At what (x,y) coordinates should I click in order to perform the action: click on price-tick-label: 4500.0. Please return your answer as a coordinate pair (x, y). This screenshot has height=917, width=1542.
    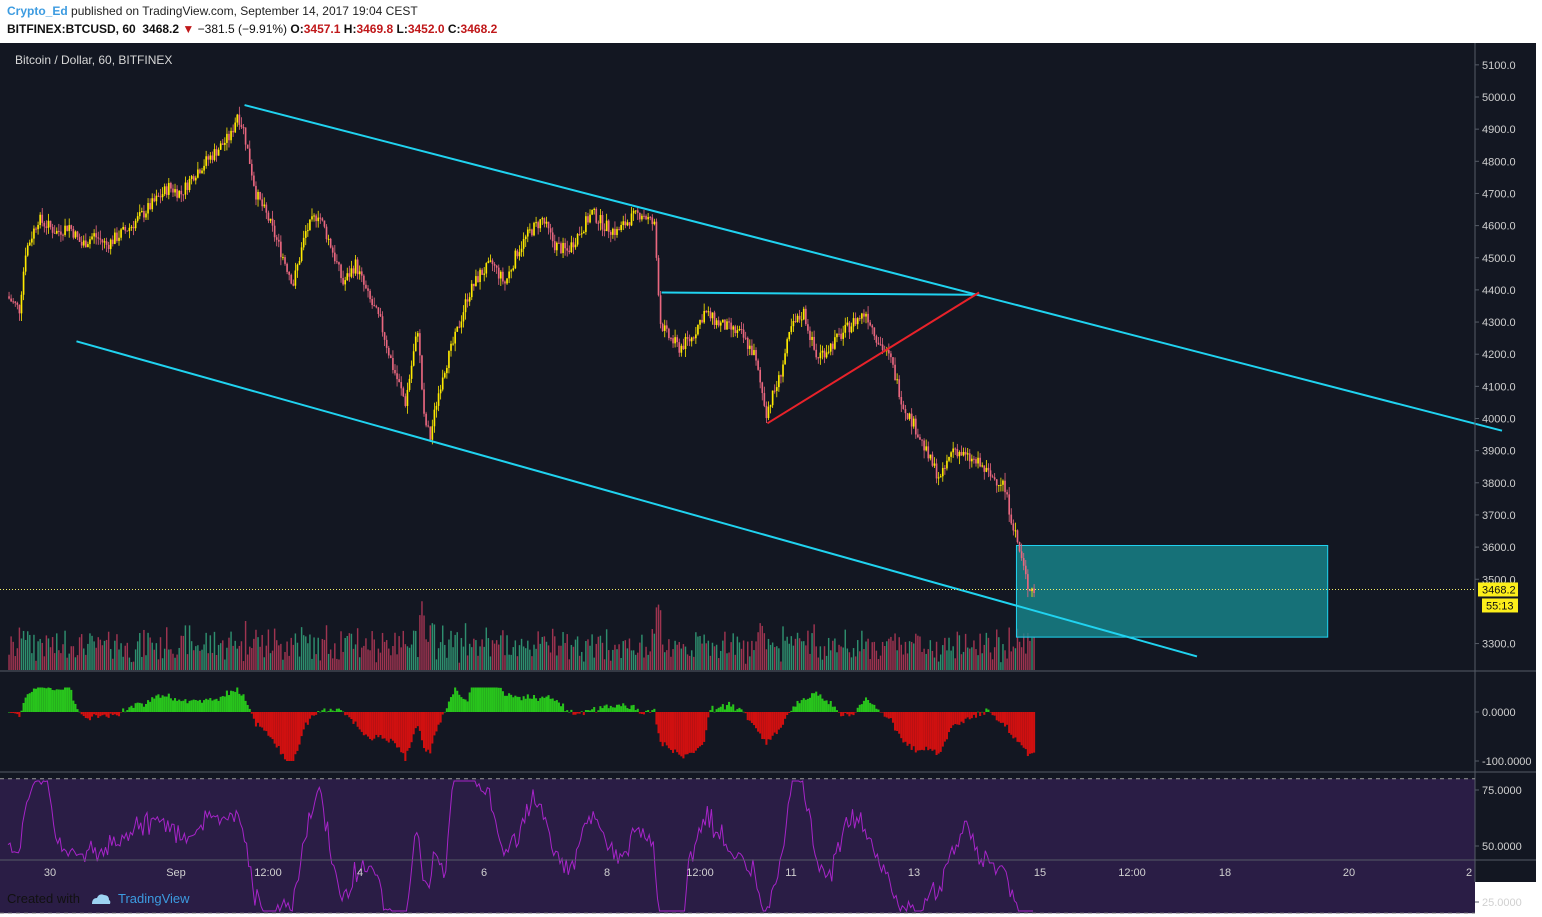
    Looking at the image, I should click on (1499, 259).